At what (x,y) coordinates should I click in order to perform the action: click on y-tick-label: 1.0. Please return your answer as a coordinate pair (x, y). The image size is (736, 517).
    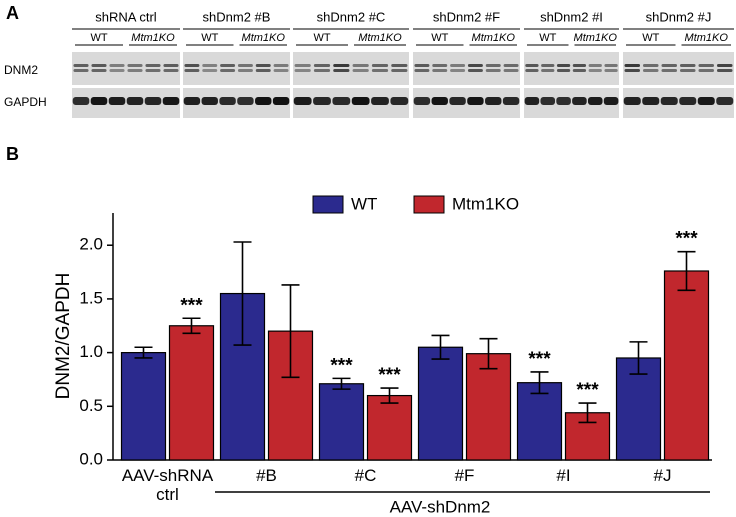
    Looking at the image, I should click on (91, 351).